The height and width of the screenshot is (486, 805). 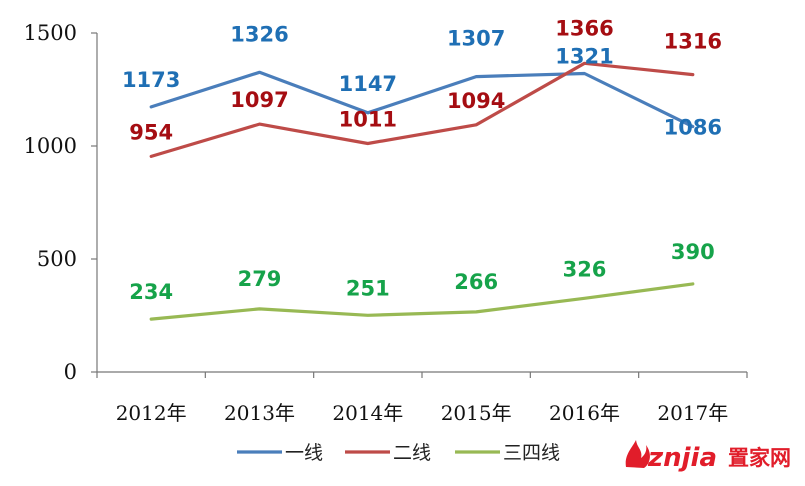 I want to click on y-tick-label: 500, so click(x=57, y=259).